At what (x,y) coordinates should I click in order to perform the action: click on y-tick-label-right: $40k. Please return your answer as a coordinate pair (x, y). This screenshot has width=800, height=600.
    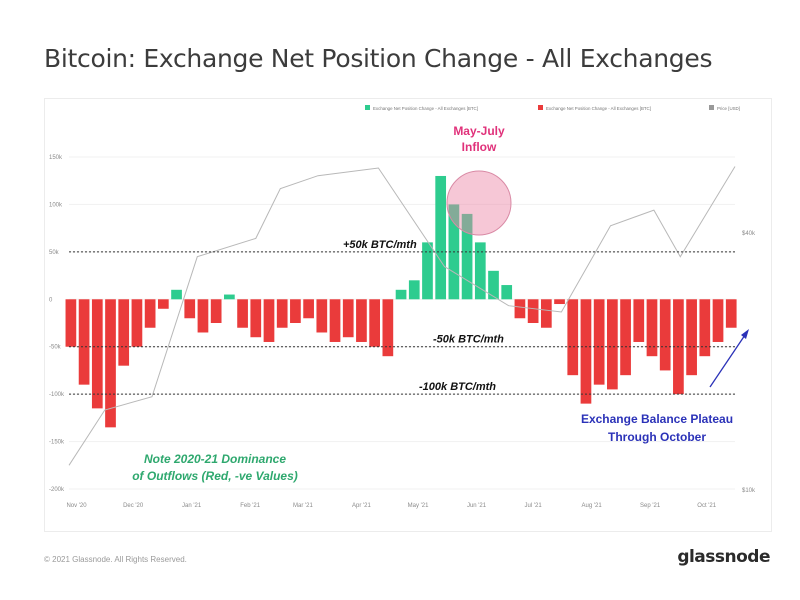
    Looking at the image, I should click on (749, 234).